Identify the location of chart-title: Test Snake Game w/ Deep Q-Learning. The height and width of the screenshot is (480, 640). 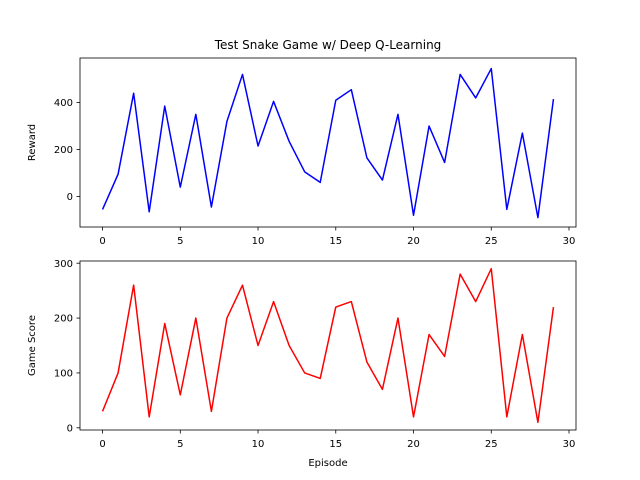
(328, 45).